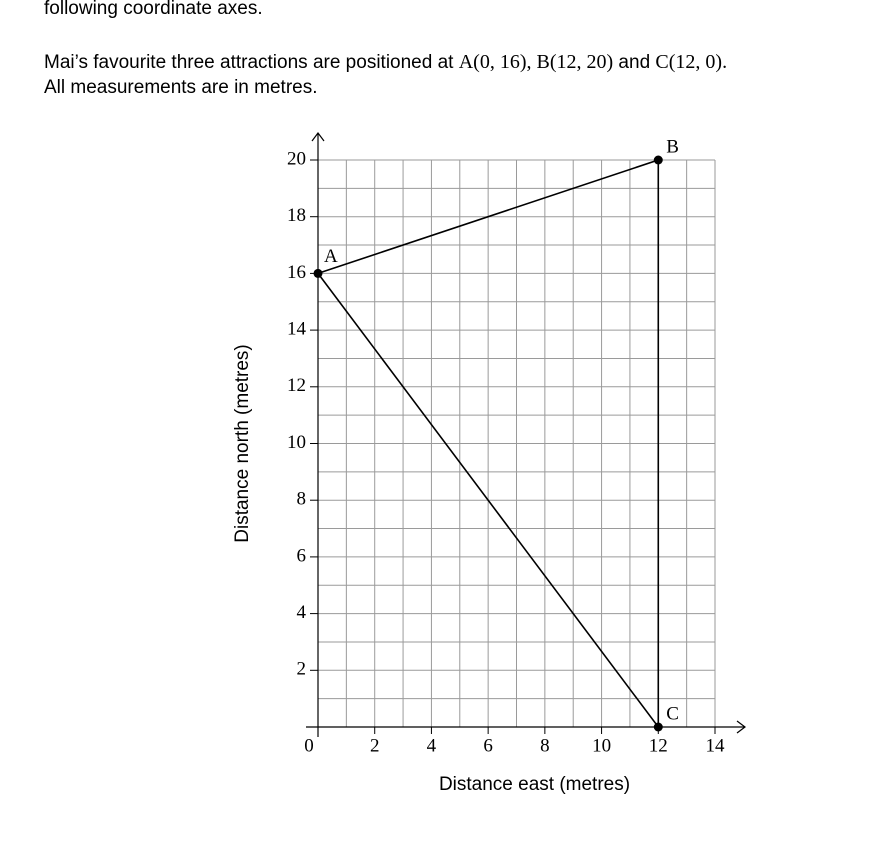  Describe the element at coordinates (534, 784) in the screenshot. I see `x-axis-title: Distance east (metres)` at that location.